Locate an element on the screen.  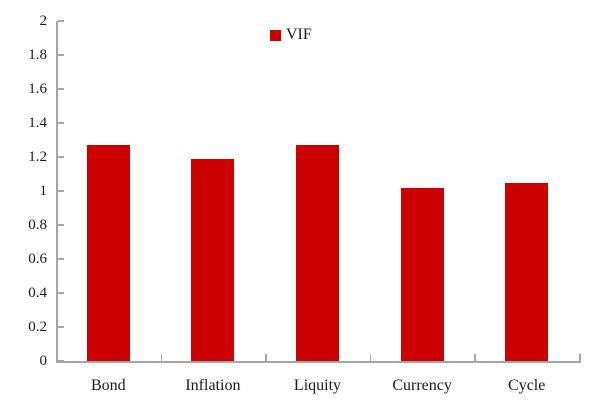
legend: VIF is located at coordinates (291, 35).